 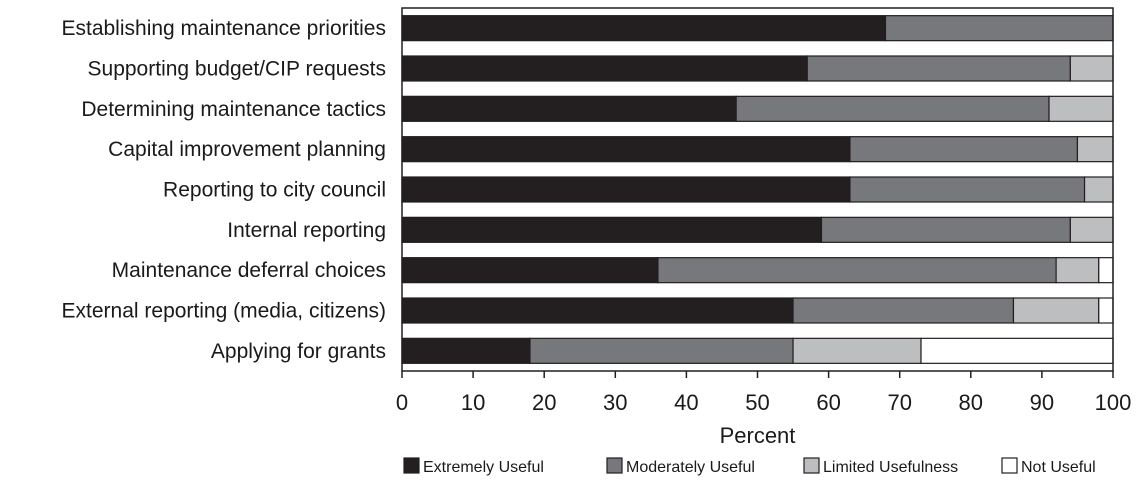 I want to click on category-label: Internal reporting, so click(x=306, y=230).